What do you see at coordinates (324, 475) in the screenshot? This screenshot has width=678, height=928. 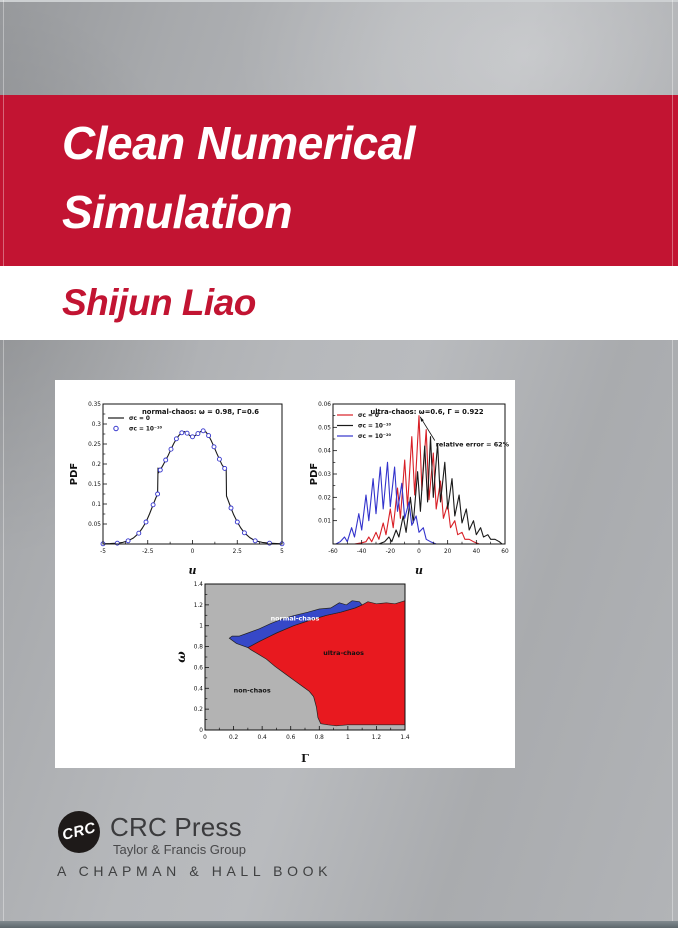 I see `svg-text: 0.03` at bounding box center [324, 475].